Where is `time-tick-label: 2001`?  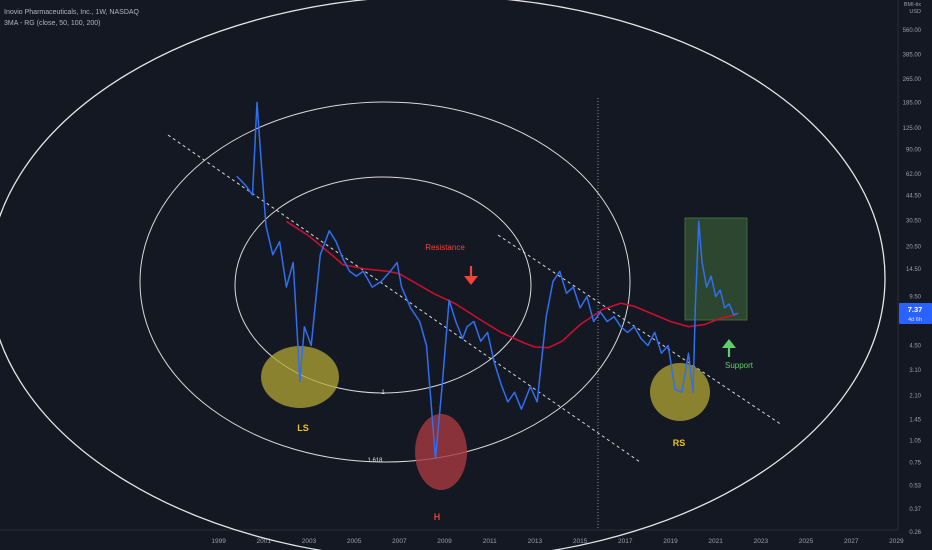
time-tick-label: 2001 is located at coordinates (264, 541).